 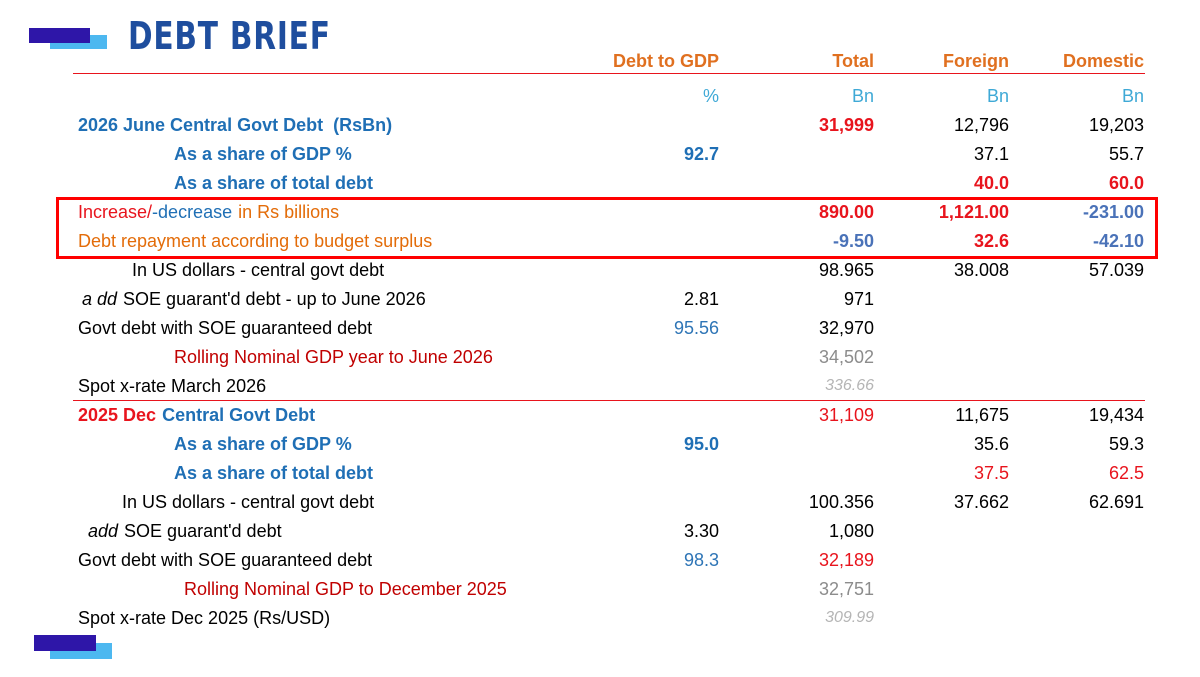 I want to click on cell: -9.50, so click(x=853, y=241).